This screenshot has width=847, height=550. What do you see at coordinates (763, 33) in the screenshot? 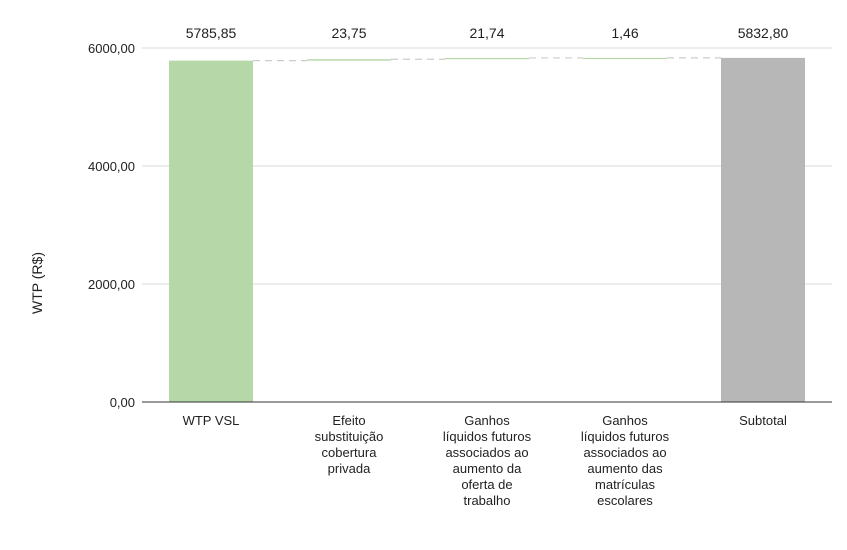
I see `value-label: 5832,80` at bounding box center [763, 33].